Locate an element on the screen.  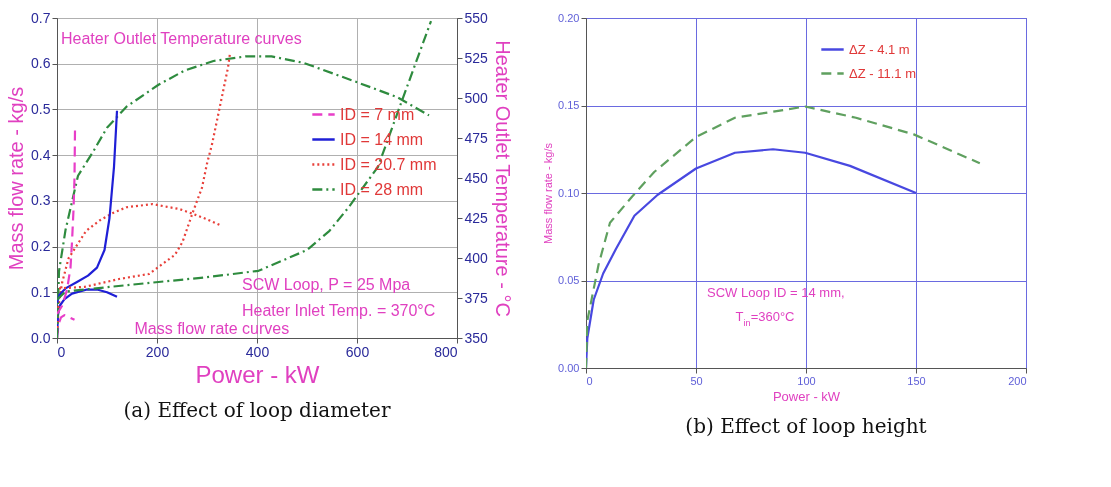
legend-label: ID = 14 mm is located at coordinates (382, 139).